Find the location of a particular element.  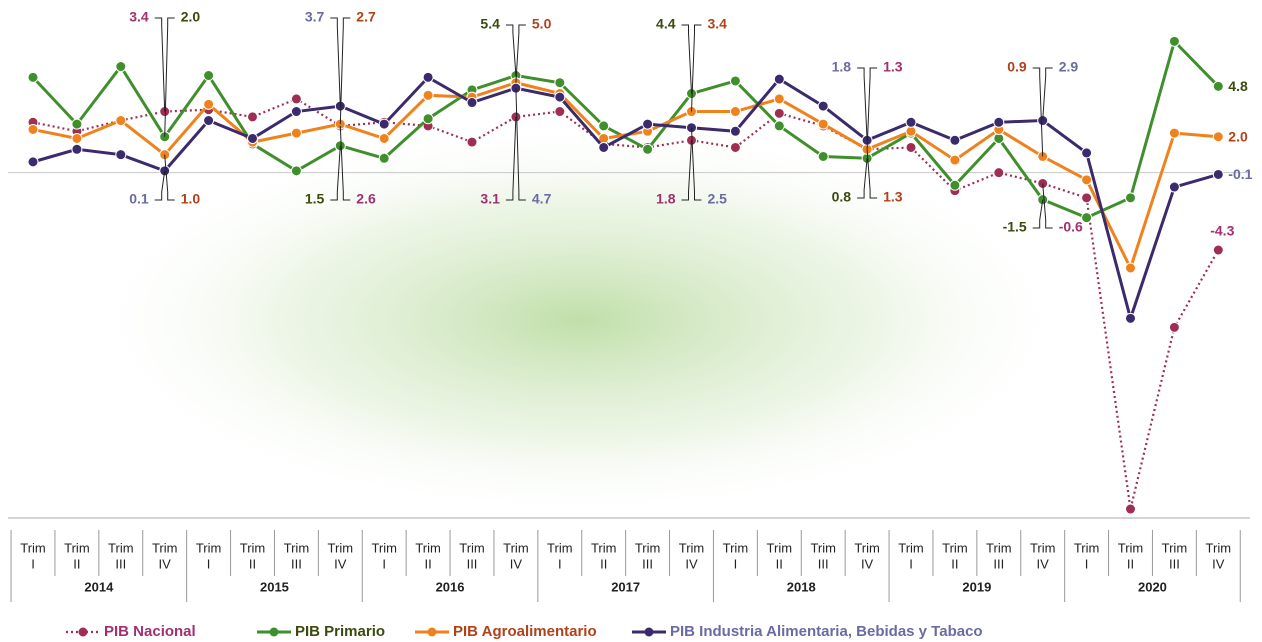

data-label: 0.8 is located at coordinates (842, 197).